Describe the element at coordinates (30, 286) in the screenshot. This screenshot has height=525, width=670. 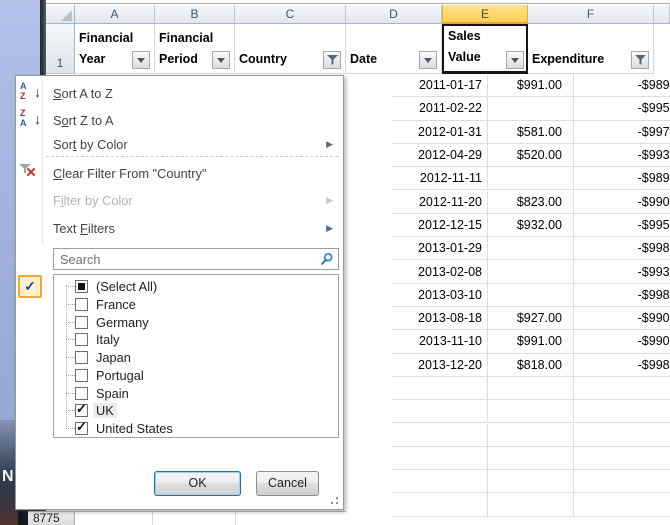
I see `check-toolbar-button: ✓` at that location.